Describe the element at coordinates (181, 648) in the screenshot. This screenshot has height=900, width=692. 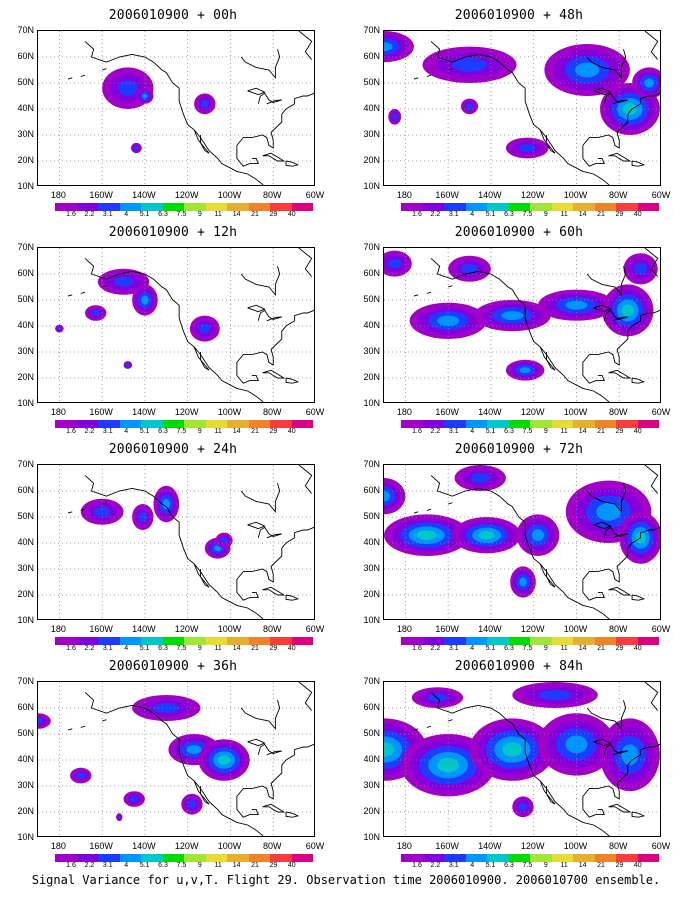
I see `colorbar-label: 7.5` at that location.